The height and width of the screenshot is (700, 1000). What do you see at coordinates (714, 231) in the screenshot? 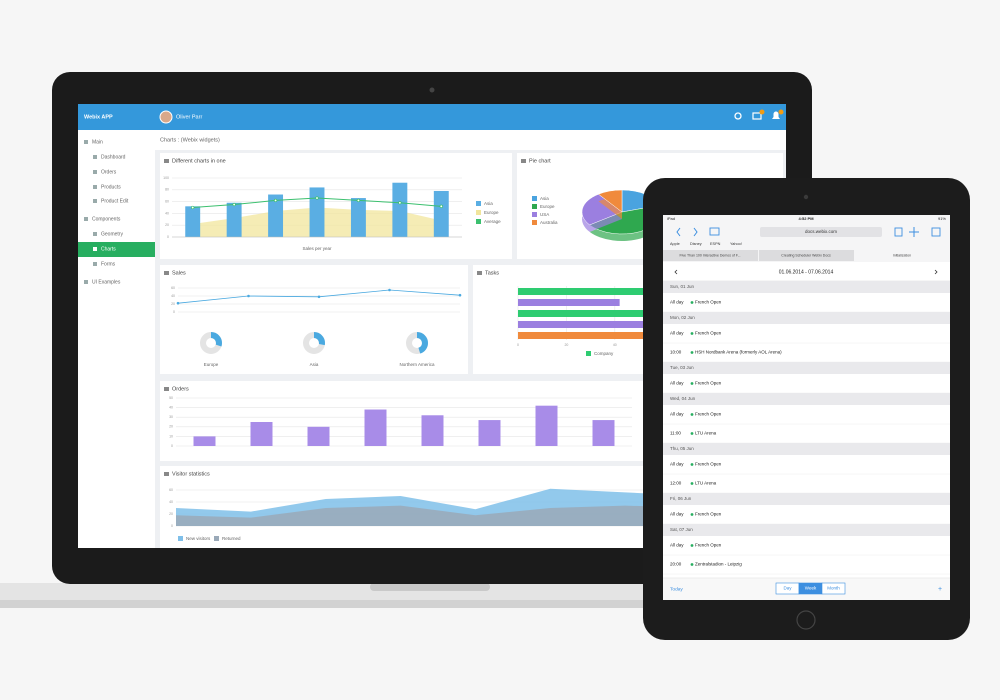
I see `bookmarks-icon` at bounding box center [714, 231].